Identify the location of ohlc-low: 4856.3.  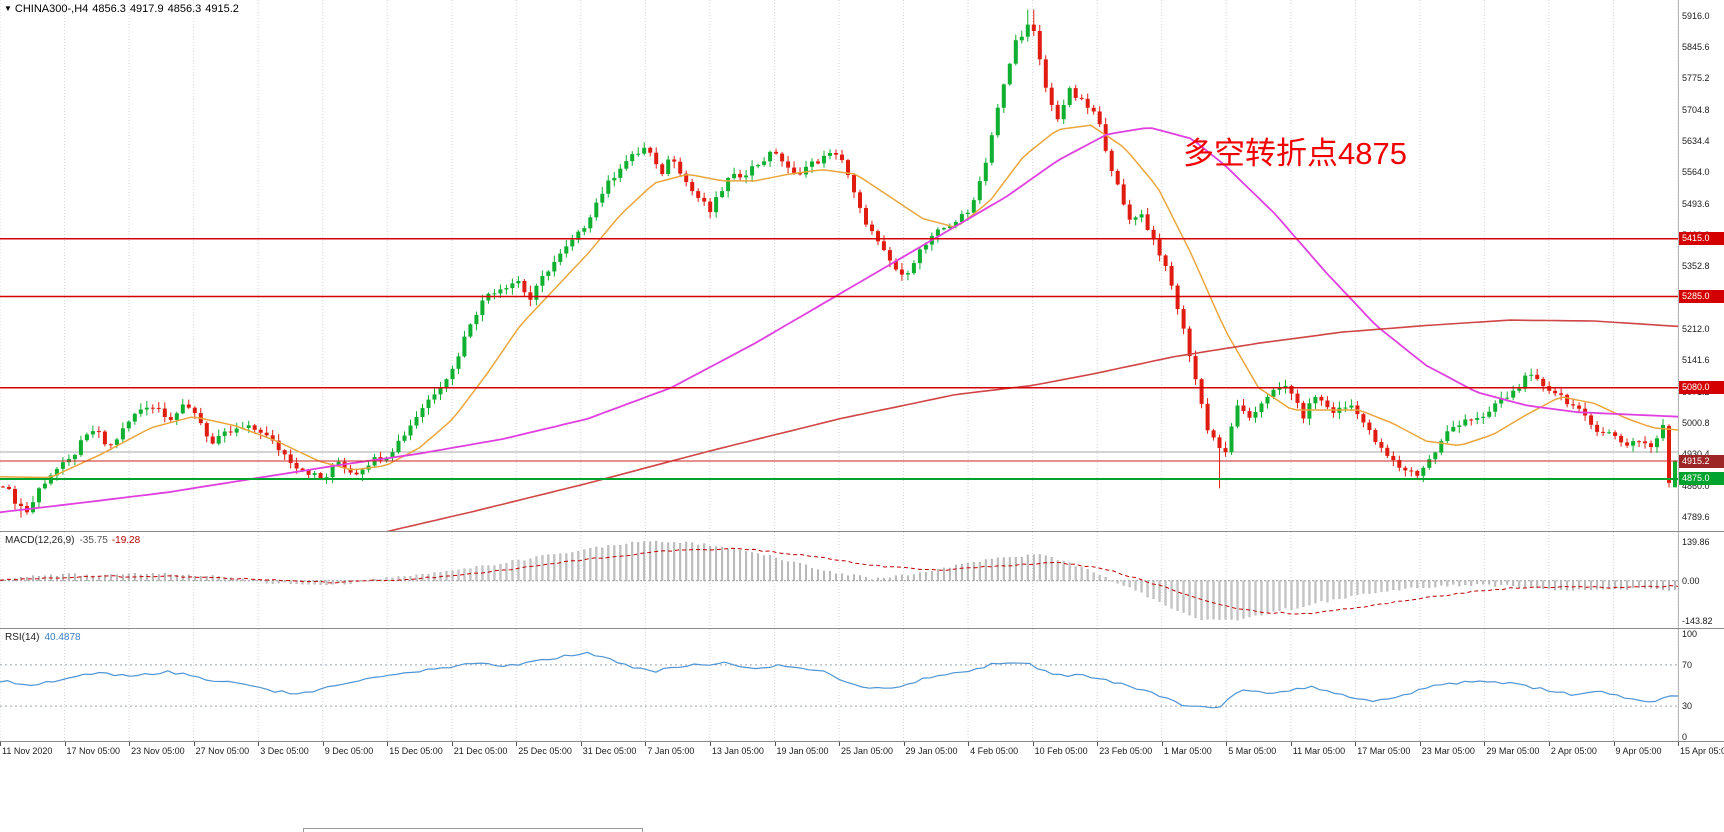
(184, 9).